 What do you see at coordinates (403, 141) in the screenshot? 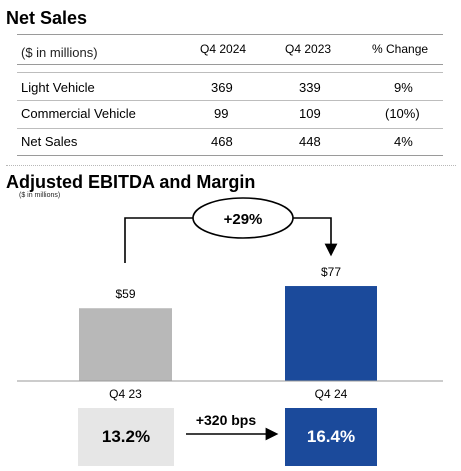
I see `row-change: 4%` at bounding box center [403, 141].